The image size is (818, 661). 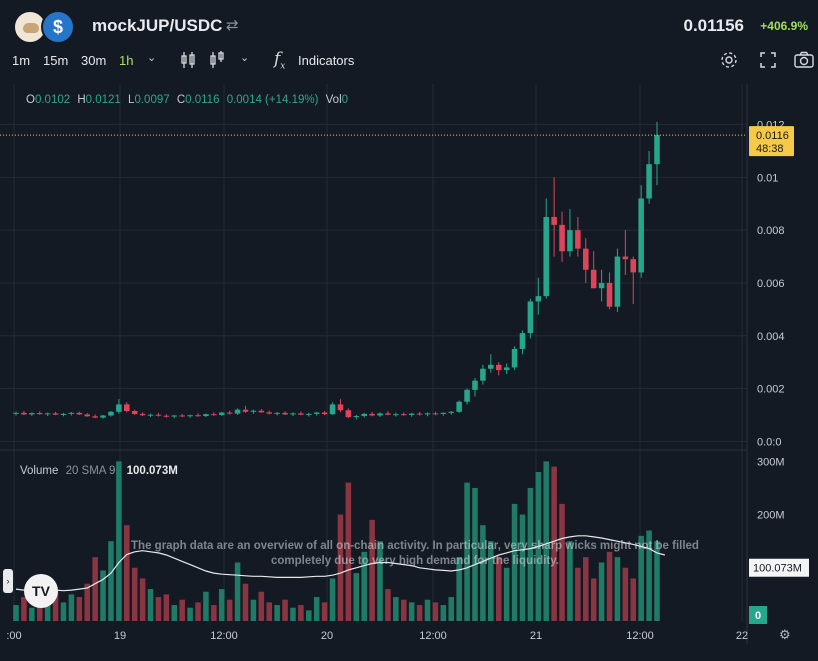 What do you see at coordinates (8, 581) in the screenshot?
I see `collapse-chevron-right-icon: ›` at bounding box center [8, 581].